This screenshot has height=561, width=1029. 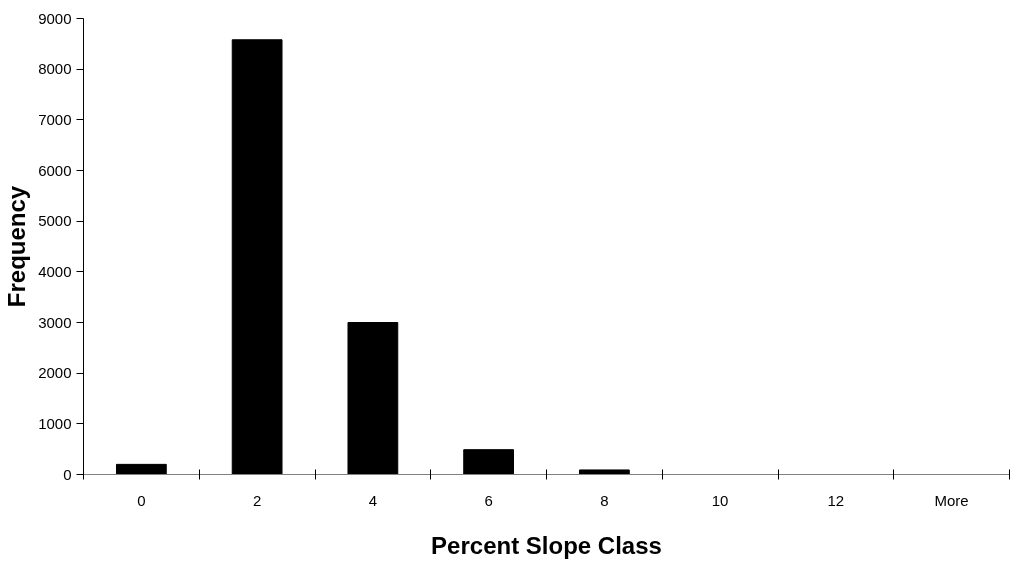 What do you see at coordinates (55, 69) in the screenshot?
I see `y-tick-label: 8000` at bounding box center [55, 69].